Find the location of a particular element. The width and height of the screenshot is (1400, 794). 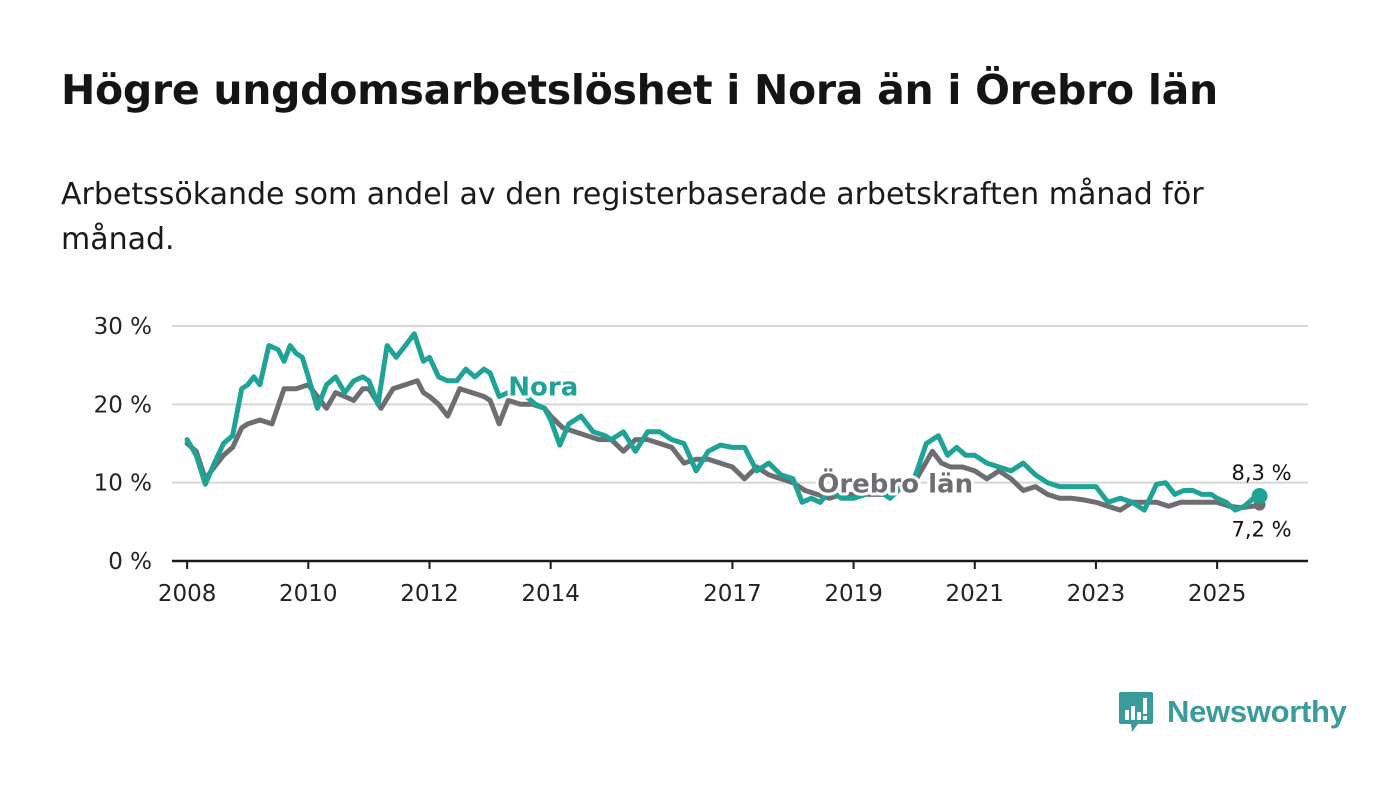

x-tick-label: 2012 is located at coordinates (429, 594).